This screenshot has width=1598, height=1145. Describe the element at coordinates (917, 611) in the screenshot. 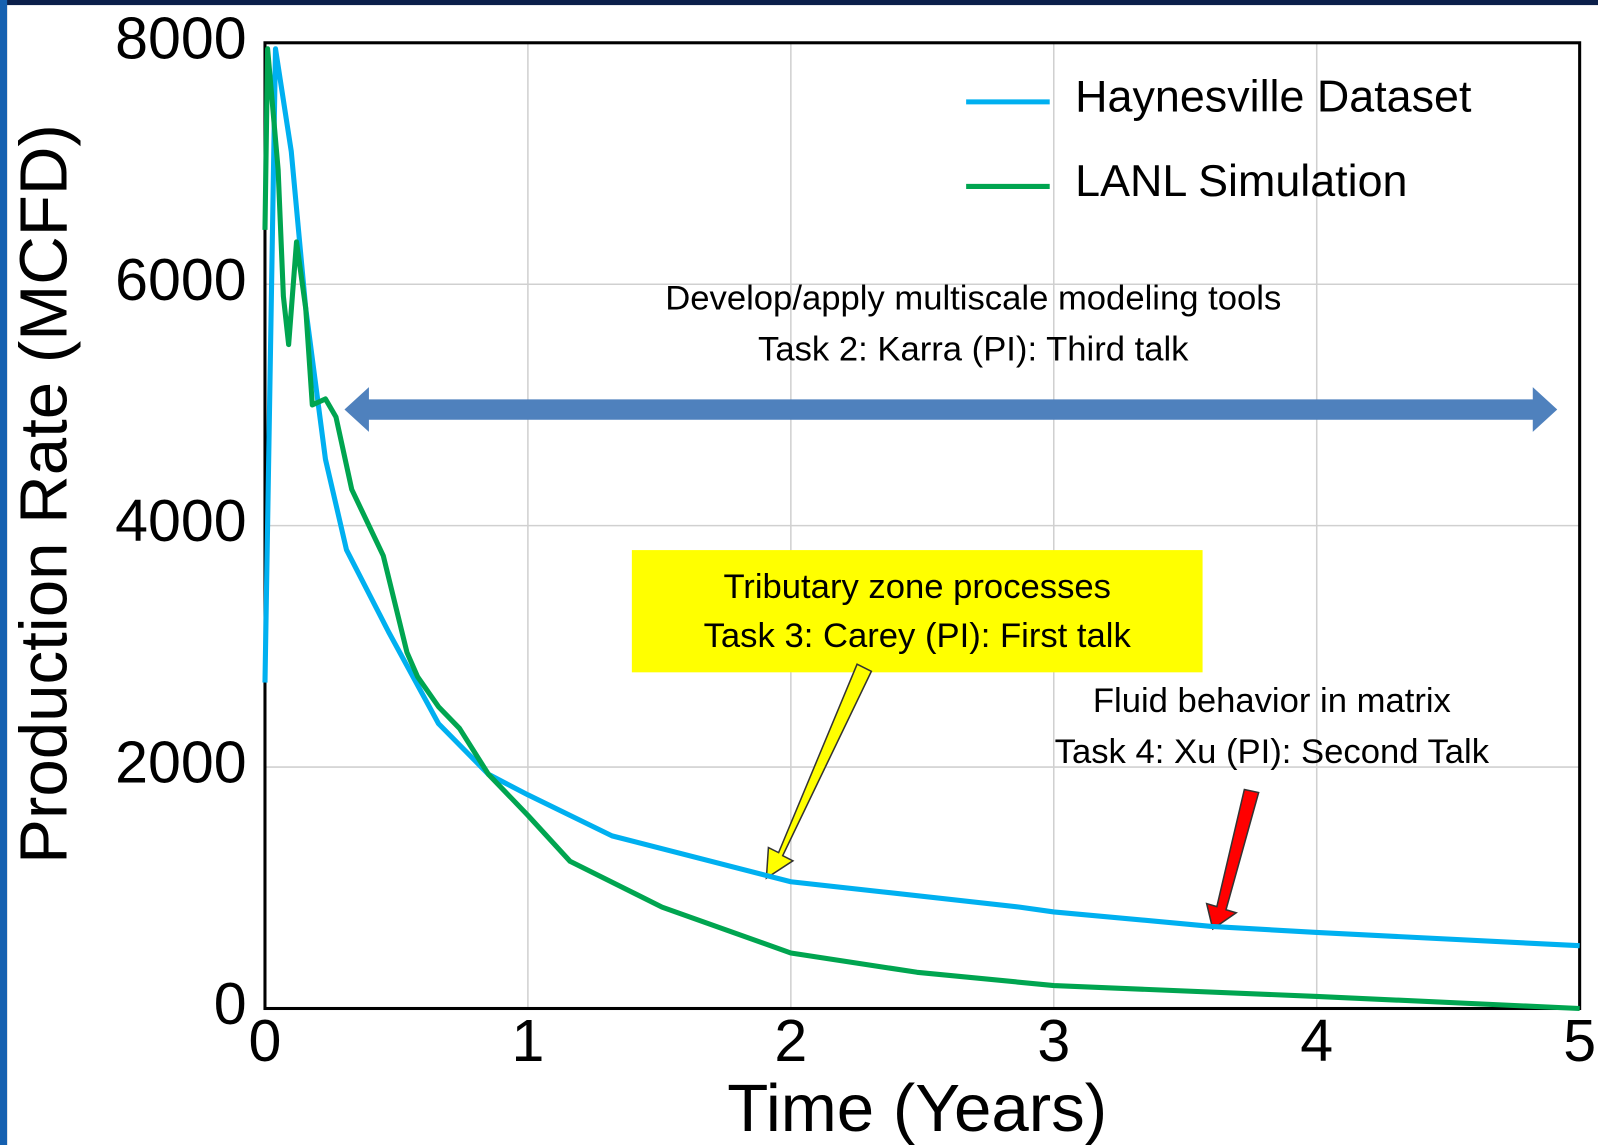

I see `highlight-box` at that location.